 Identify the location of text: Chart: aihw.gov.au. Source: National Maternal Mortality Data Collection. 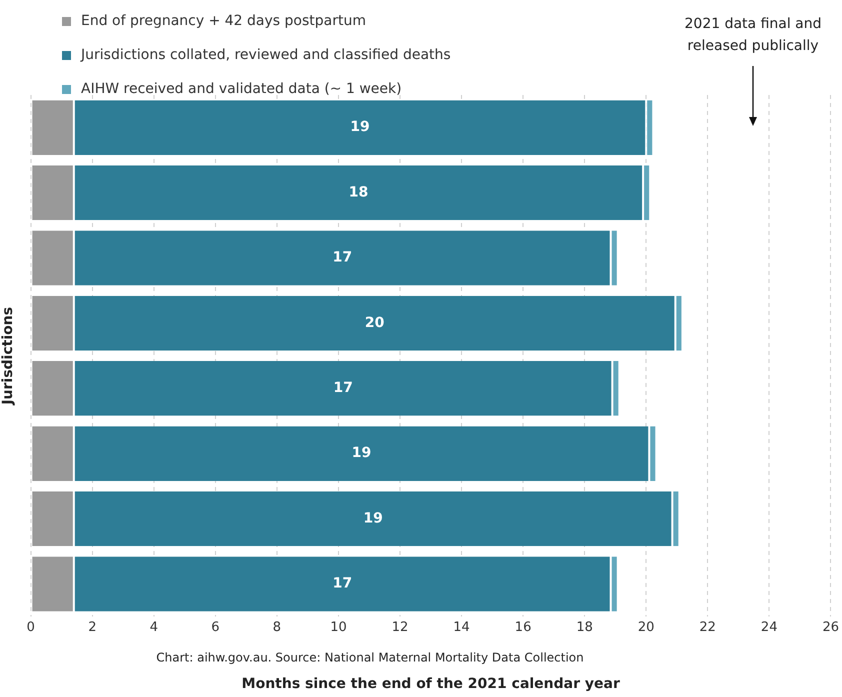
(370, 657).